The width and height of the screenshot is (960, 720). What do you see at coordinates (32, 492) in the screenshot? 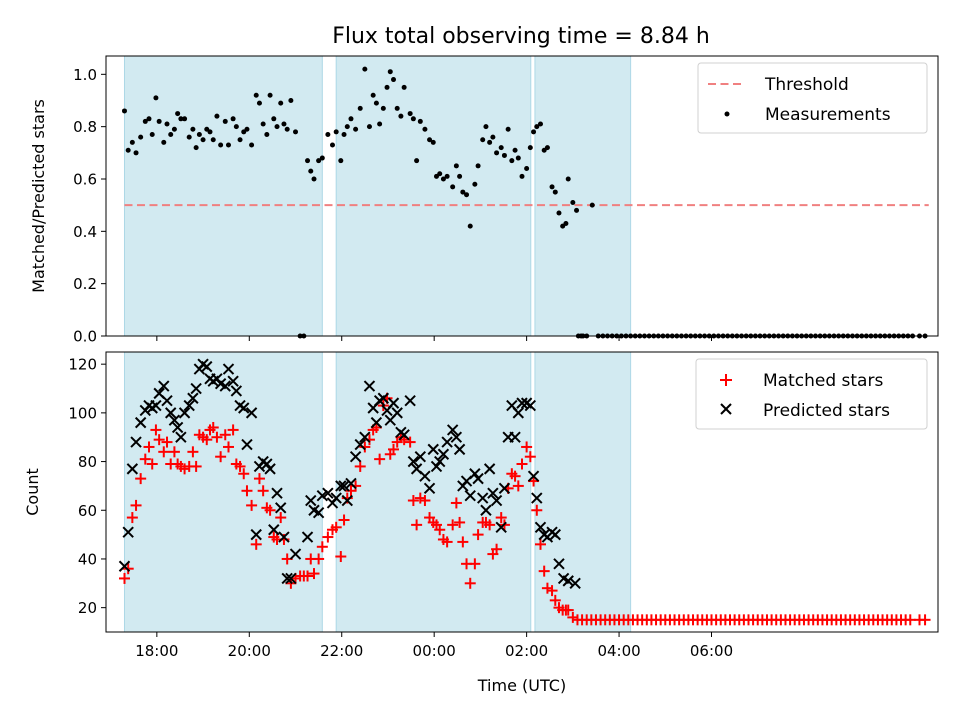
I see `bottom-y-label: Count` at bounding box center [32, 492].